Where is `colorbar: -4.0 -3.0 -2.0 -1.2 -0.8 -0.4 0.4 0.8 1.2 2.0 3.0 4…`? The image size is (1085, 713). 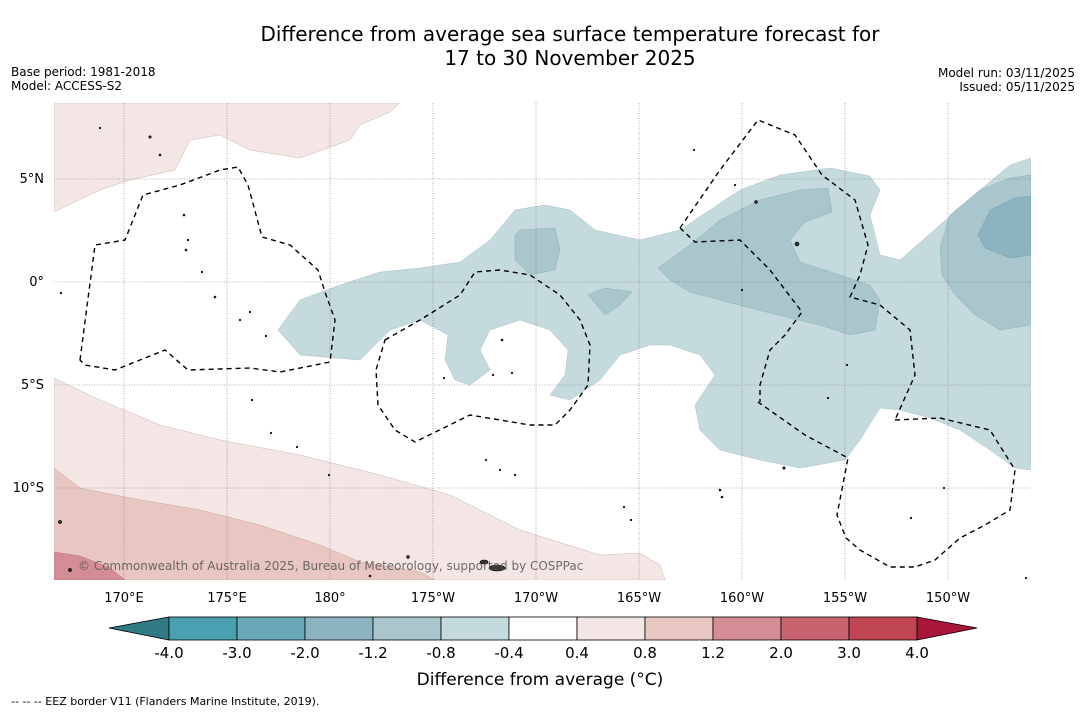 colorbar: -4.0 -3.0 -2.0 -1.2 -0.8 -0.4 0.4 0.8 1.2 2.0 3.0 4… is located at coordinates (543, 639).